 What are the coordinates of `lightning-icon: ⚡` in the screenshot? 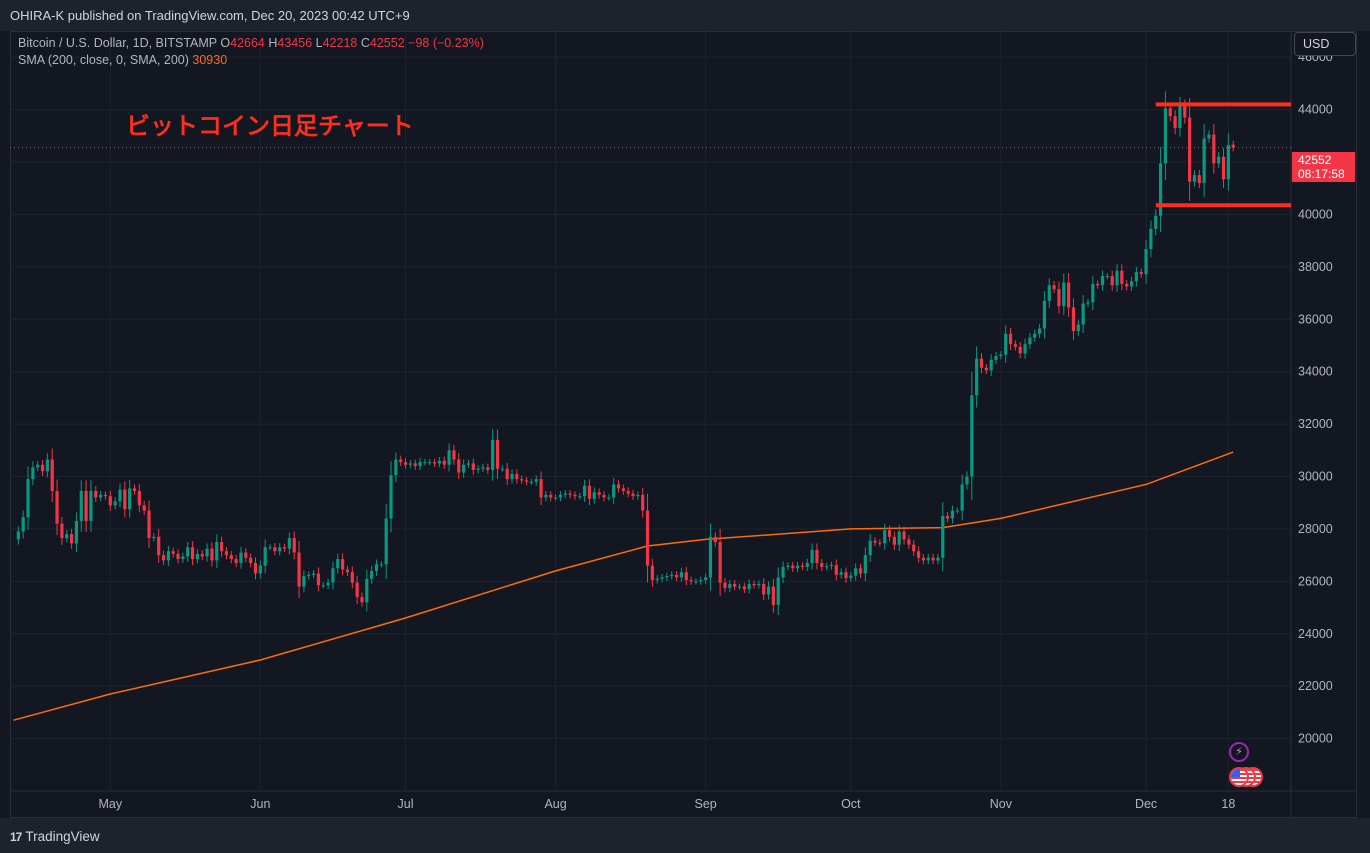 It's located at (1239, 752).